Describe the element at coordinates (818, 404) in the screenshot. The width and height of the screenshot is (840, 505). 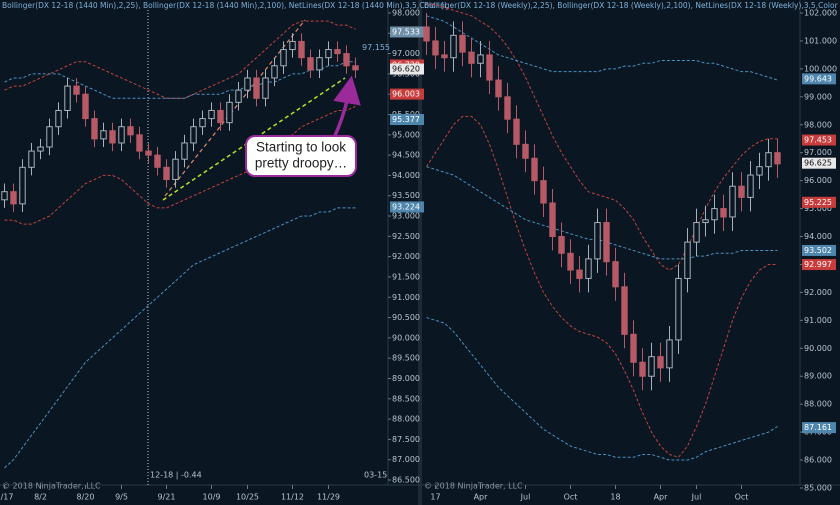
I see `y-tick-label: 88.000` at that location.